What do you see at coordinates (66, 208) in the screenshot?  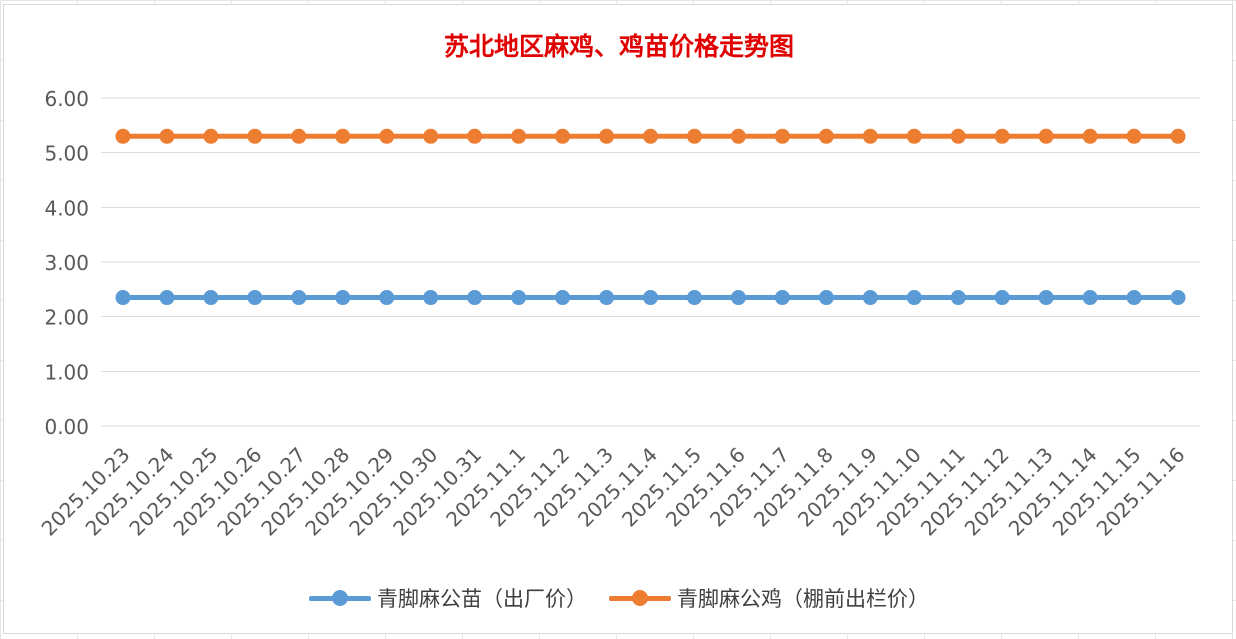 I see `y-tick-label: 4.00` at bounding box center [66, 208].